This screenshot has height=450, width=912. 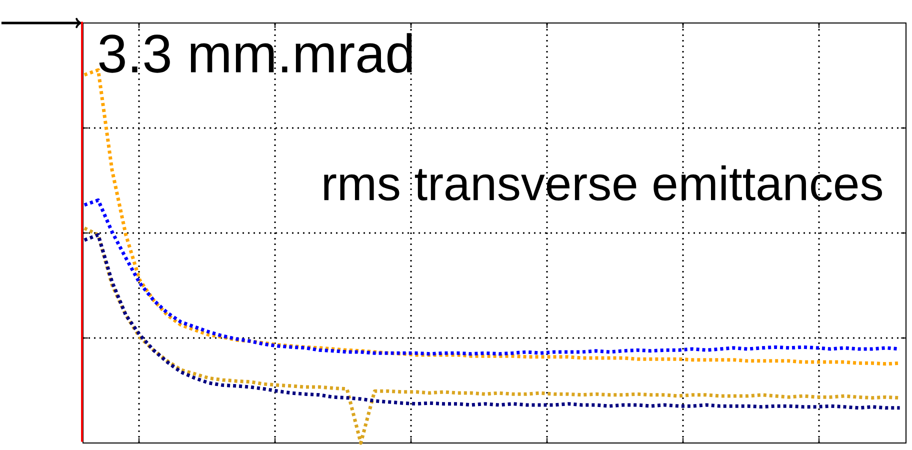 What do you see at coordinates (603, 183) in the screenshot?
I see `annotation: rms transverse emittances` at bounding box center [603, 183].